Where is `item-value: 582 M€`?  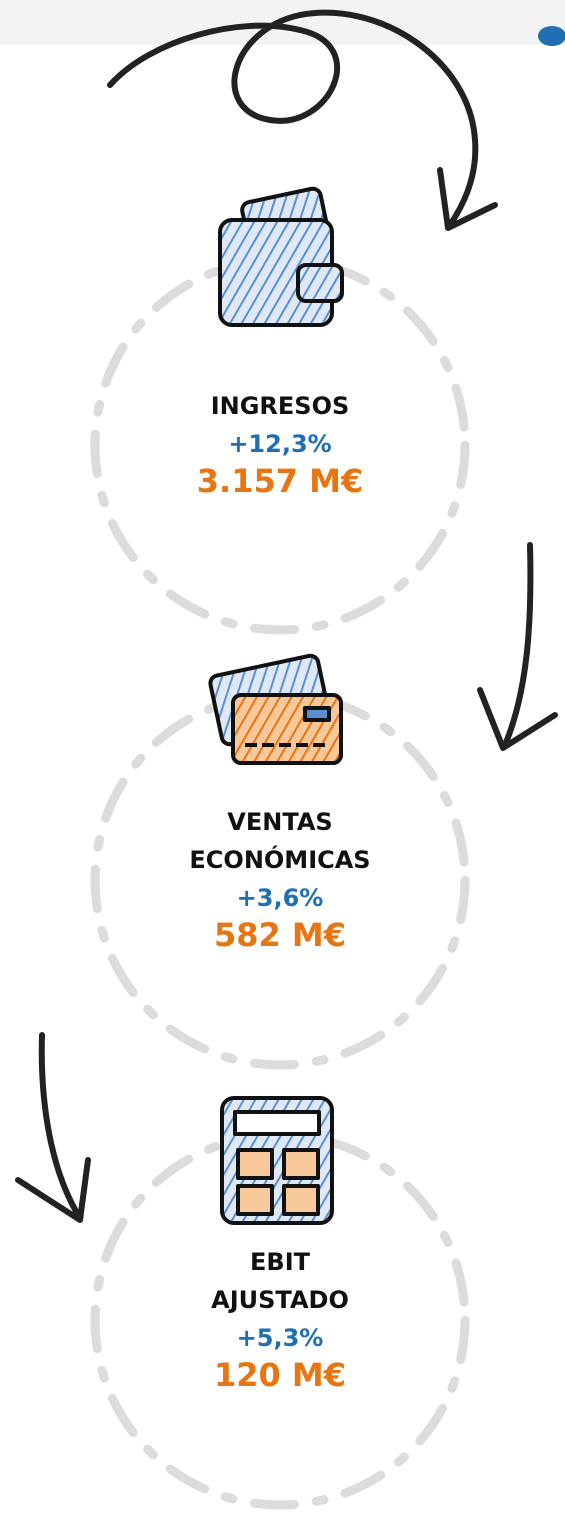
item-value: 582 M€ is located at coordinates (280, 935).